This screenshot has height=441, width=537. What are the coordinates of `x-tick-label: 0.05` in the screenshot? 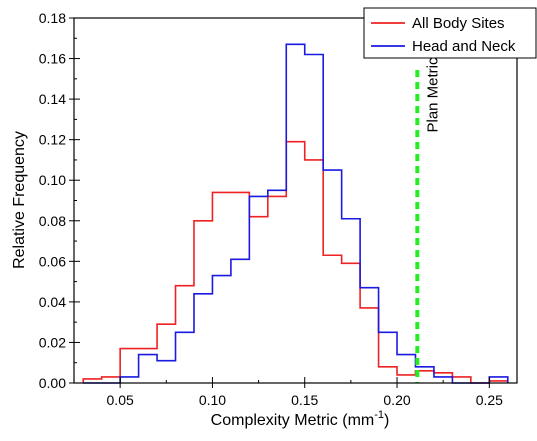 It's located at (120, 400).